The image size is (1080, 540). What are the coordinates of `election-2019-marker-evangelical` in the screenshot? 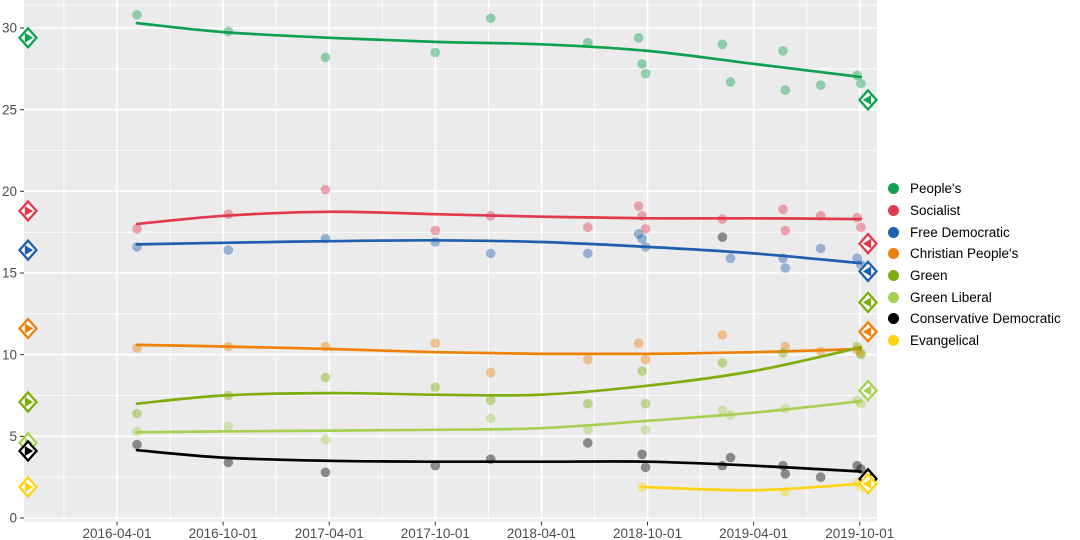 It's located at (868, 483).